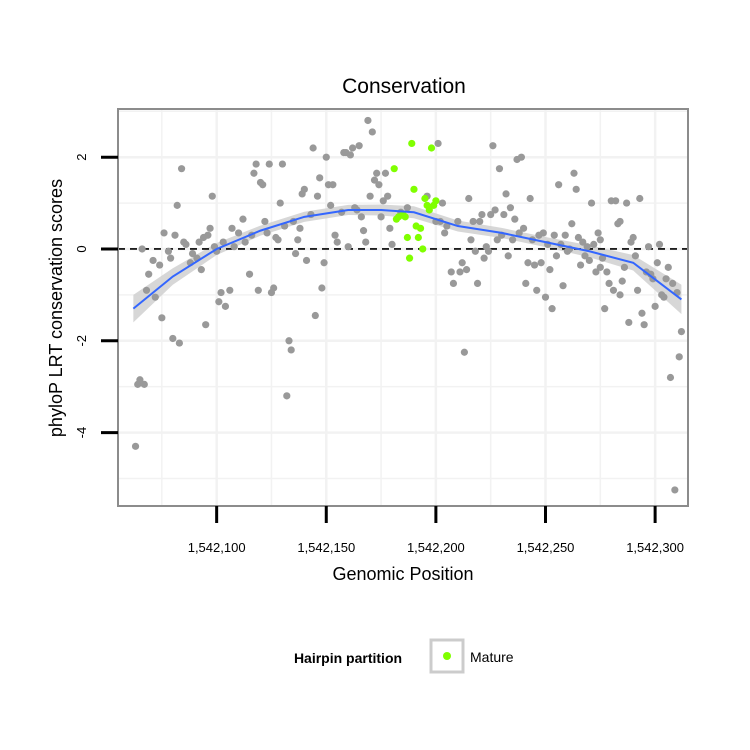 This screenshot has width=750, height=750. I want to click on y-tick-label: -4, so click(81, 433).